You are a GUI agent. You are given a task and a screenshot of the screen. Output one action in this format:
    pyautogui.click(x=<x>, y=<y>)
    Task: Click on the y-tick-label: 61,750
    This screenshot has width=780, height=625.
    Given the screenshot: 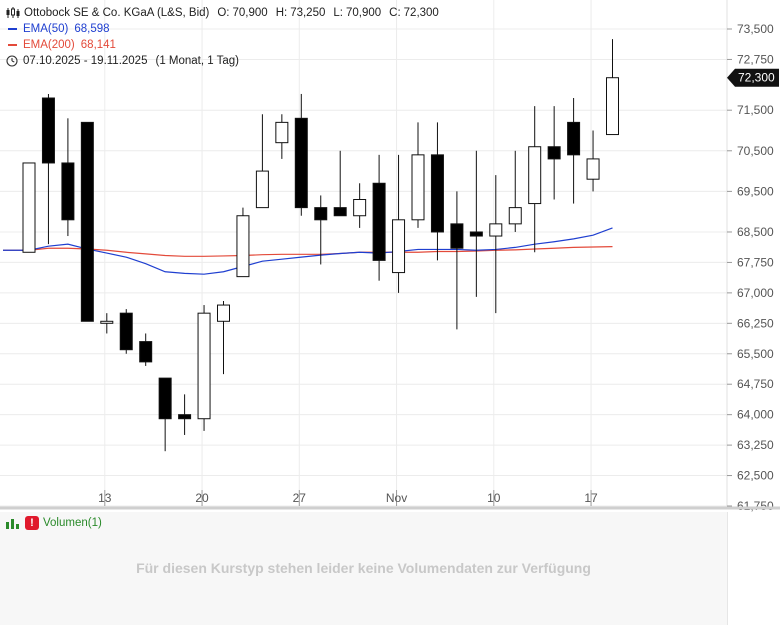 What is the action you would take?
    pyautogui.click(x=755, y=505)
    